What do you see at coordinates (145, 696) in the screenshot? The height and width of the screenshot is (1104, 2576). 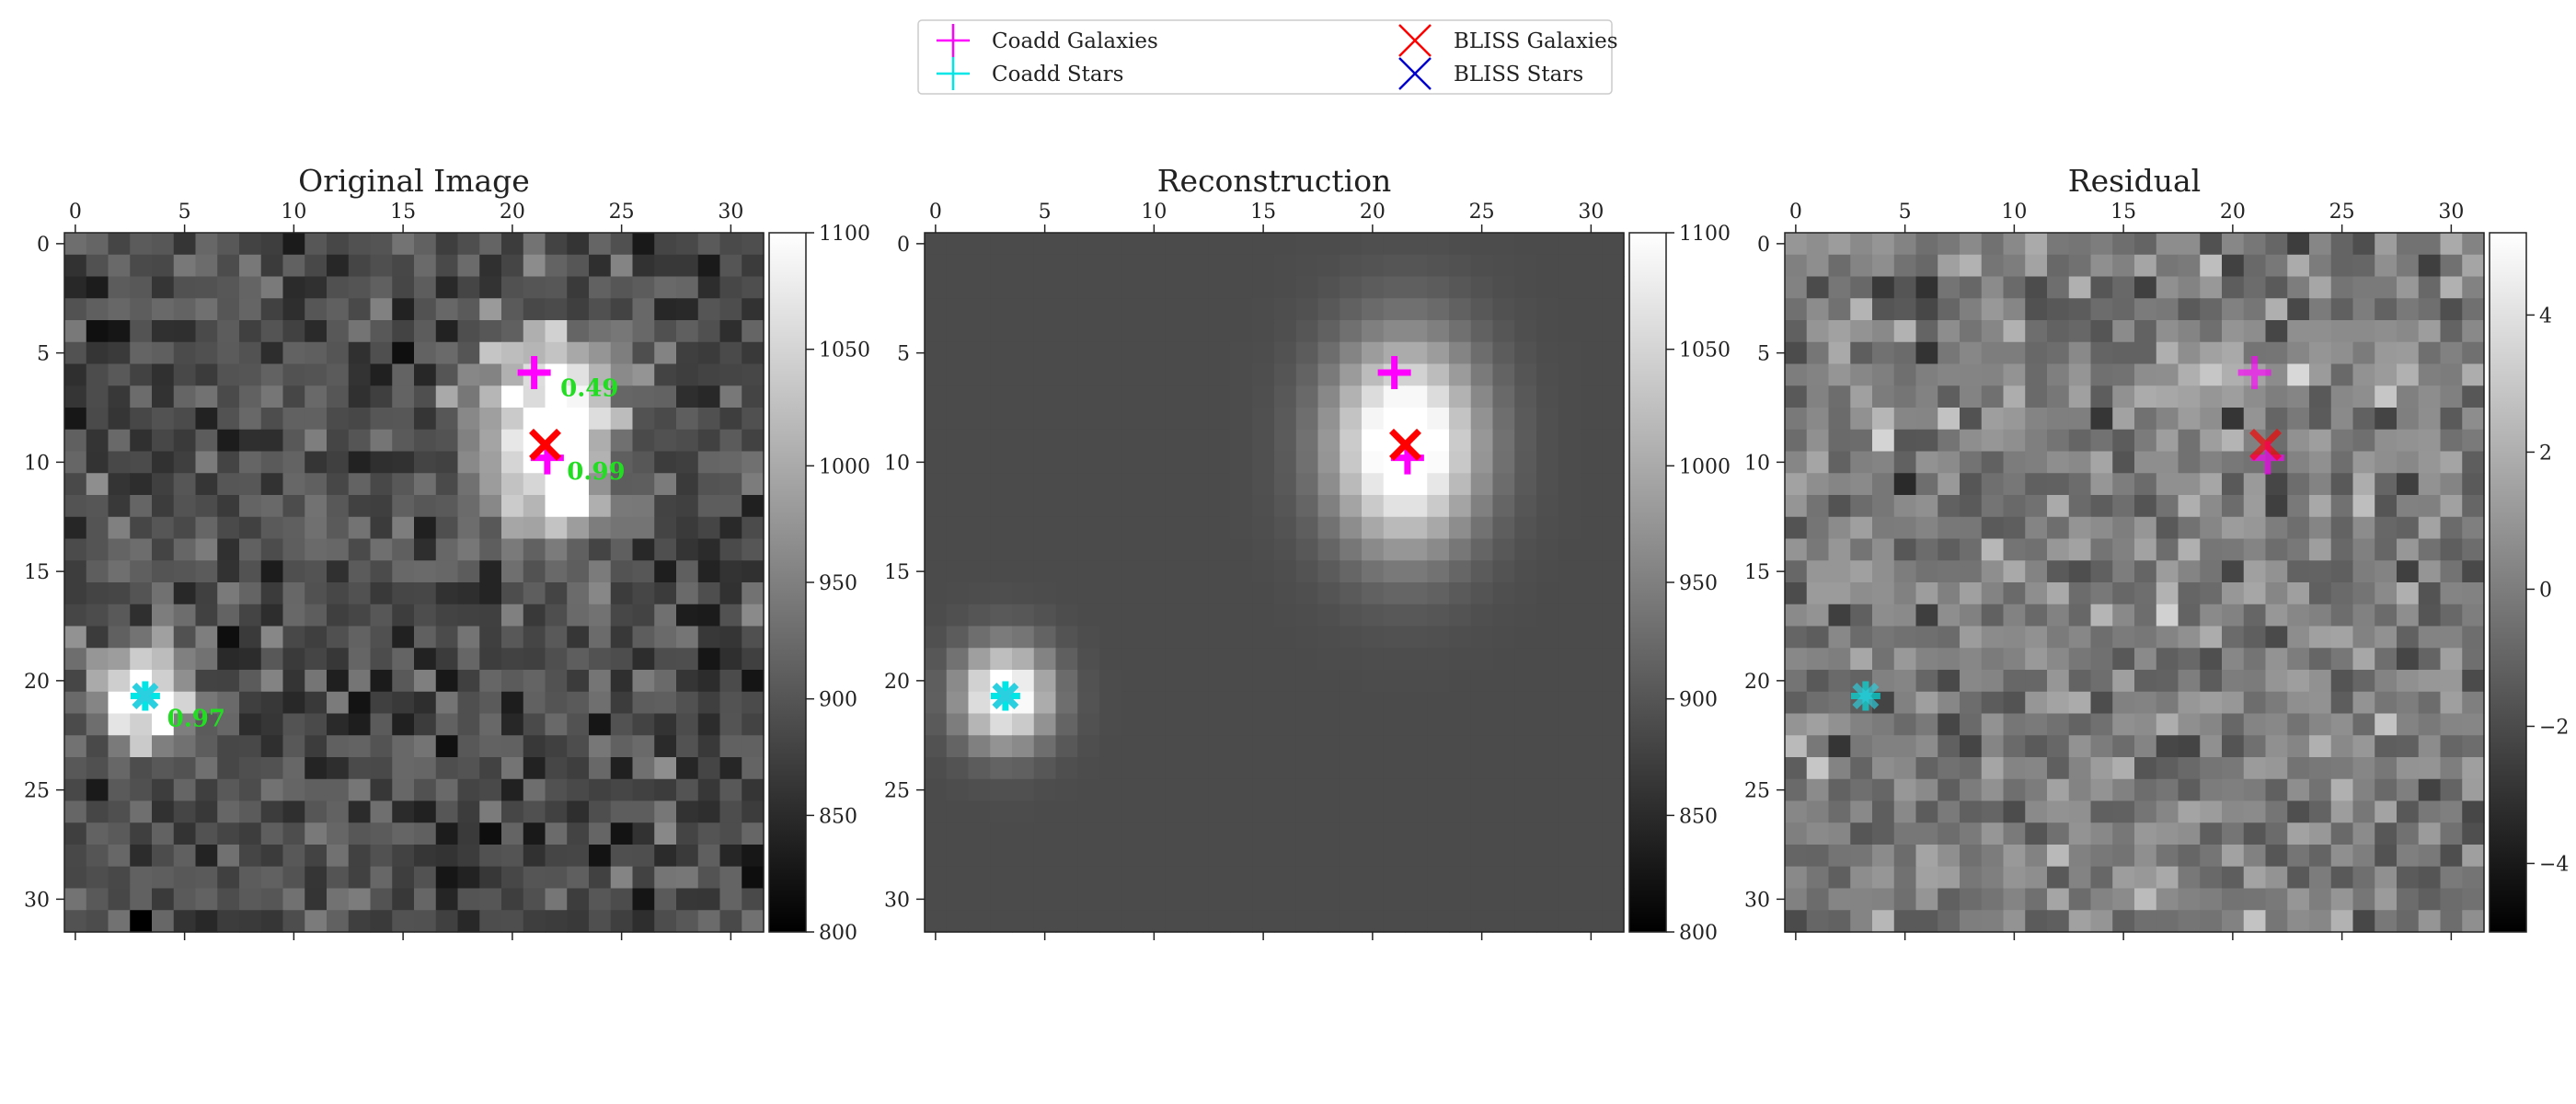 I see `bliss-star-marker-b` at bounding box center [145, 696].